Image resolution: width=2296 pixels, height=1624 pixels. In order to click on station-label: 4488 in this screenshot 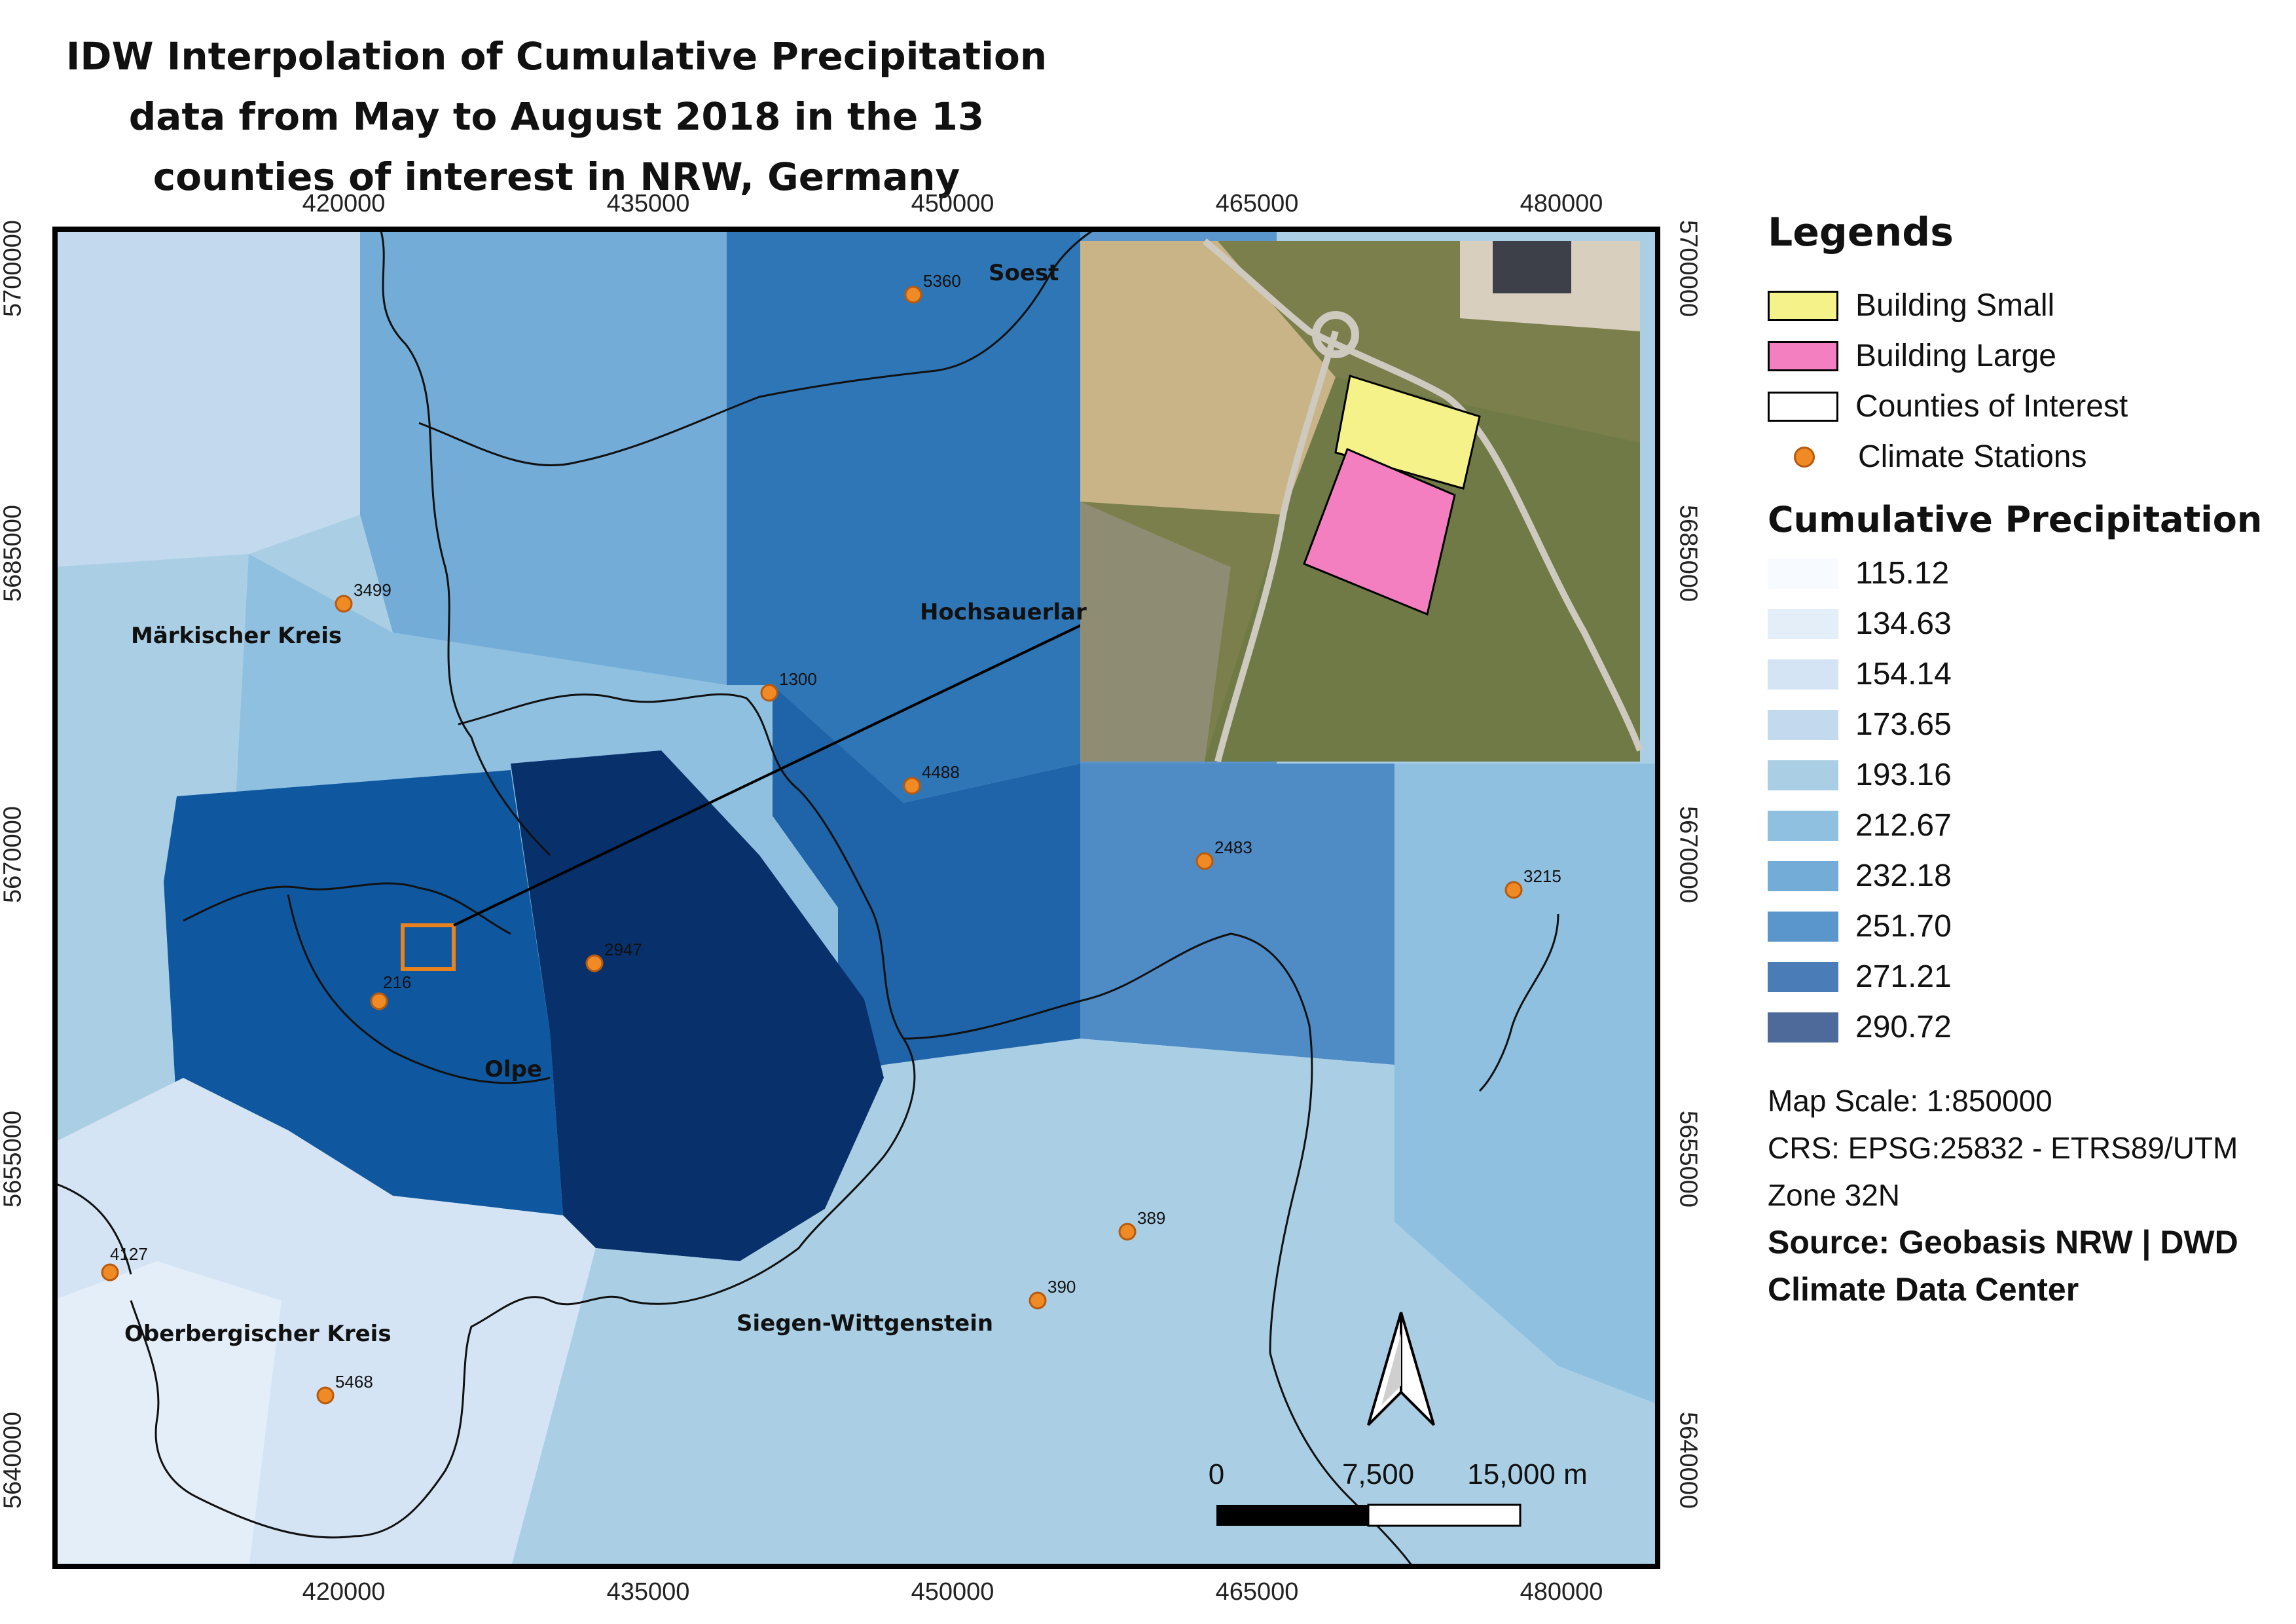, I will do `click(941, 772)`.